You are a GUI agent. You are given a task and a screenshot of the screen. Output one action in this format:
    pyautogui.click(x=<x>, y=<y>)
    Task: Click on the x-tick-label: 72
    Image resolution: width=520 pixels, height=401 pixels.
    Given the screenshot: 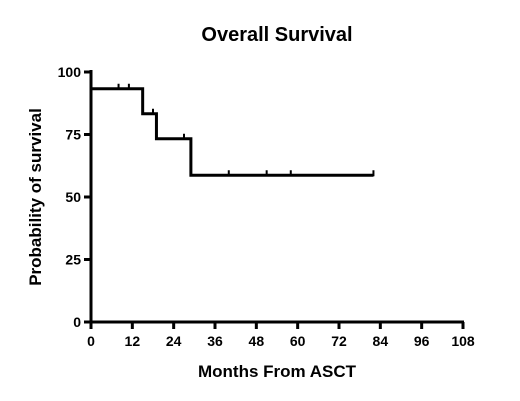 What is the action you would take?
    pyautogui.click(x=339, y=341)
    